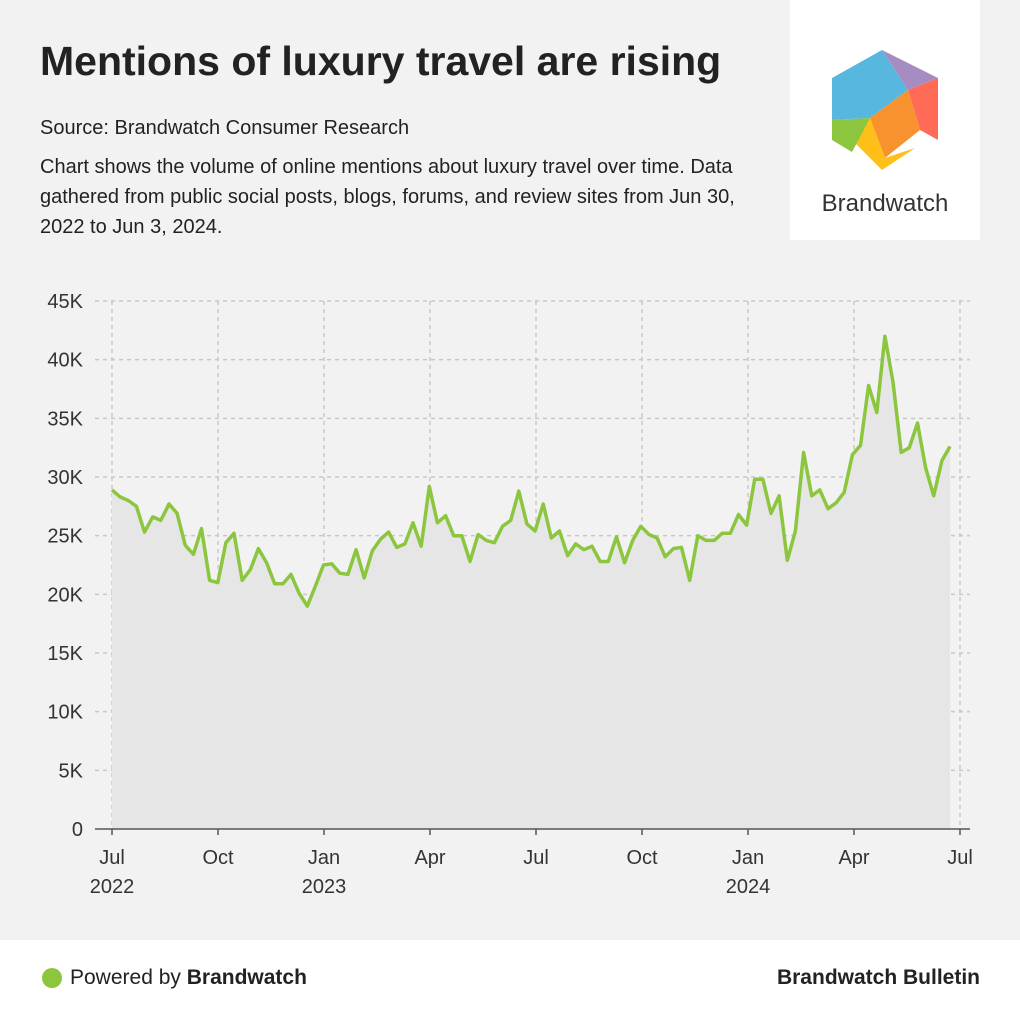 The width and height of the screenshot is (1020, 1016). What do you see at coordinates (381, 61) in the screenshot?
I see `chart-title: Mentions of luxury travel are rising` at bounding box center [381, 61].